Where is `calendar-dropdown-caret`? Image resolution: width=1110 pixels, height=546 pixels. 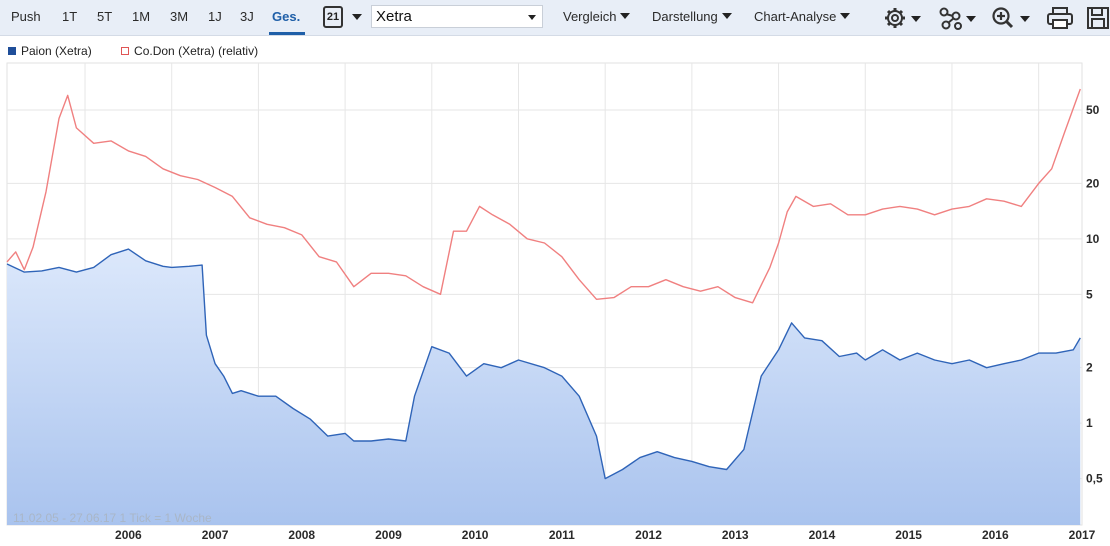
calendar-dropdown-caret is located at coordinates (357, 17).